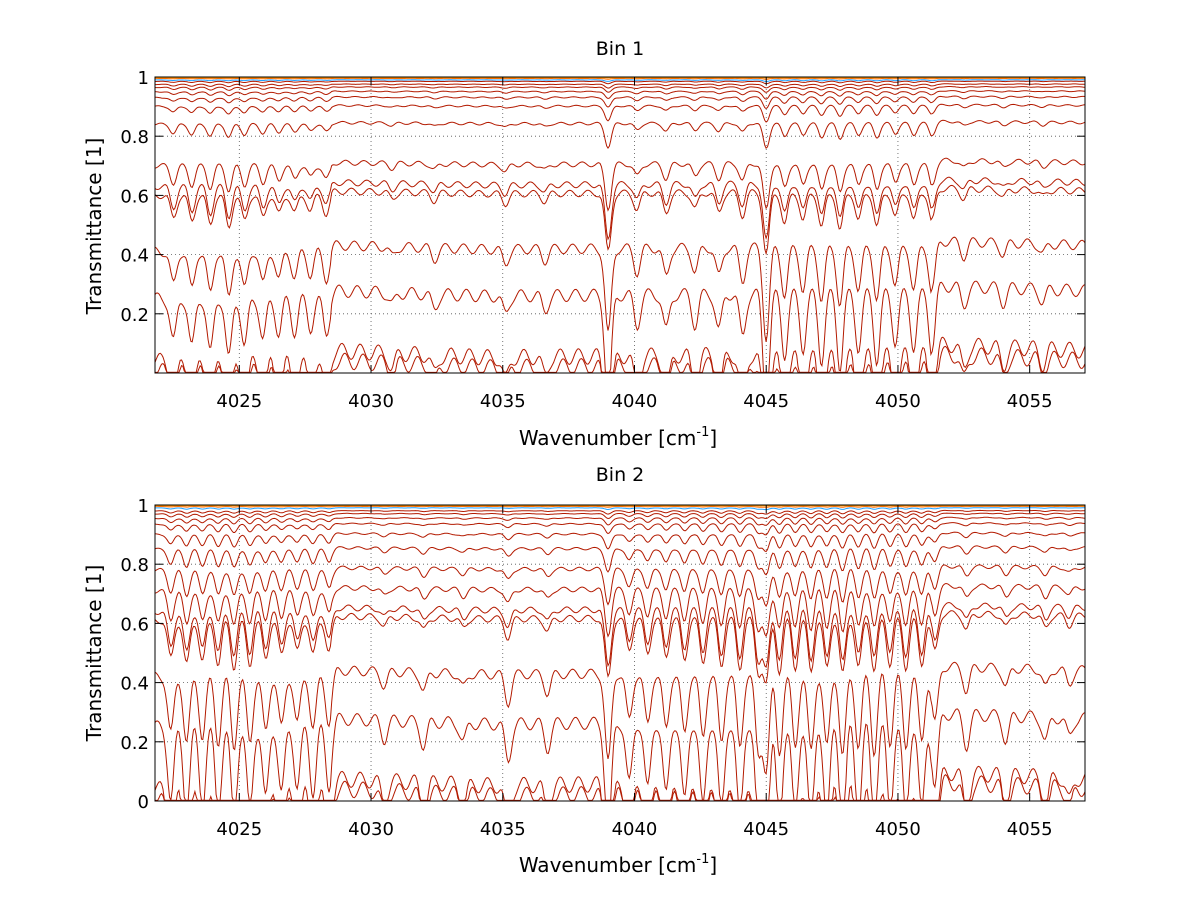  Describe the element at coordinates (620, 49) in the screenshot. I see `chart-title: Bin 1` at that location.